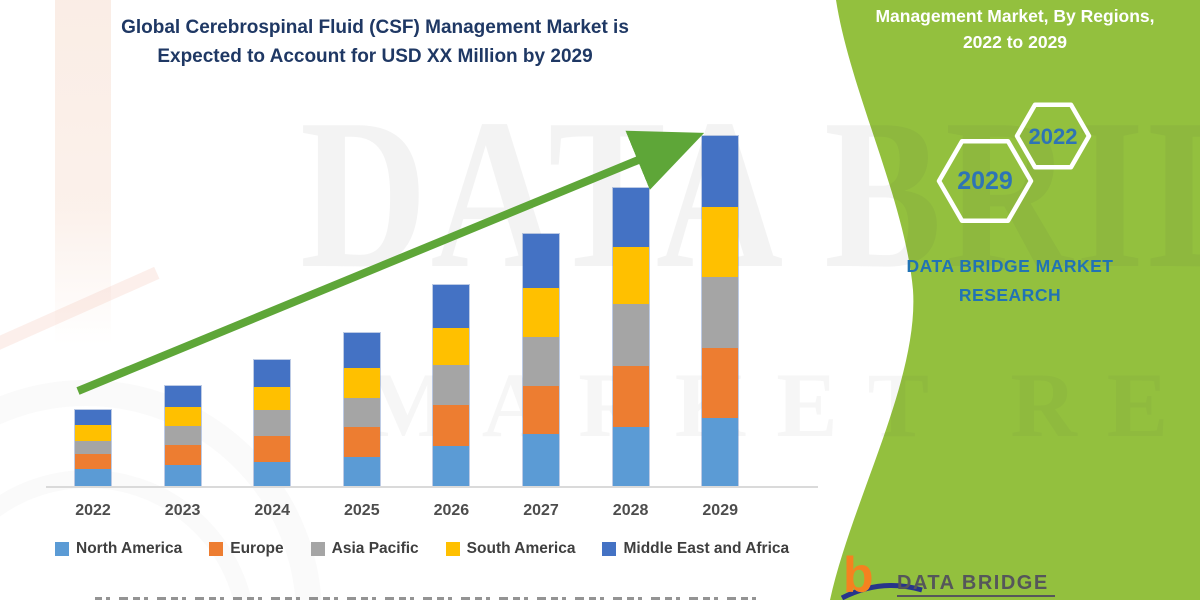 This screenshot has height=600, width=1200. Describe the element at coordinates (521, 548) in the screenshot. I see `legend-label: South America` at that location.